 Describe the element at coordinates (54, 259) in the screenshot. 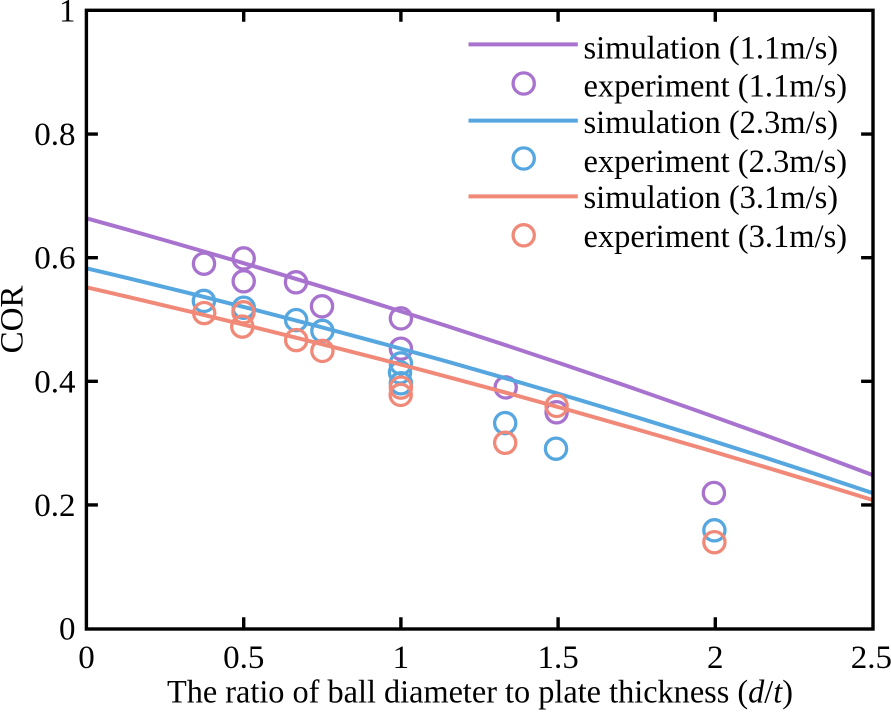

I see `svg-text: 0.6` at that location.